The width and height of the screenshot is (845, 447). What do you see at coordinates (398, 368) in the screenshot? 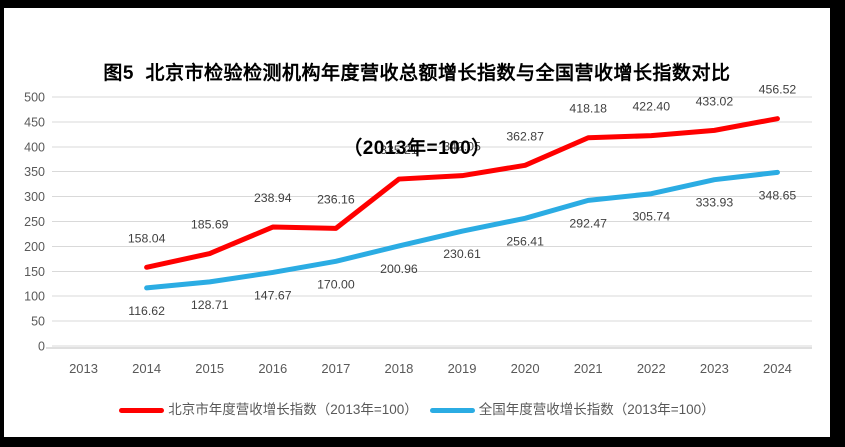
I see `x-axis-tick-label: 2018` at bounding box center [398, 368].